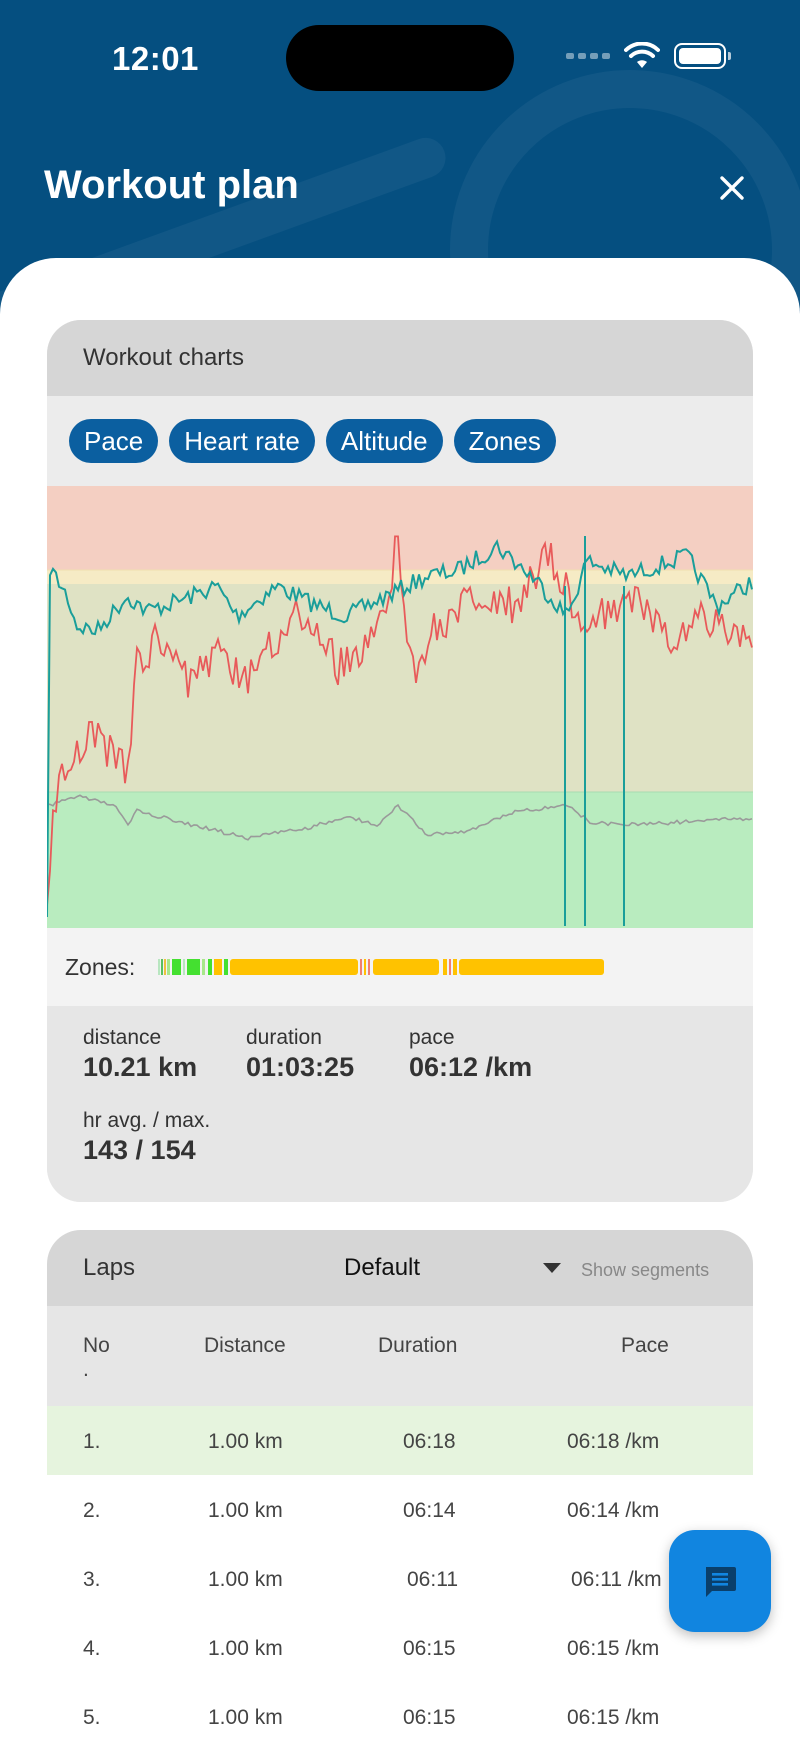  I want to click on stat-pace: pace 06:12 /km, so click(490, 1054).